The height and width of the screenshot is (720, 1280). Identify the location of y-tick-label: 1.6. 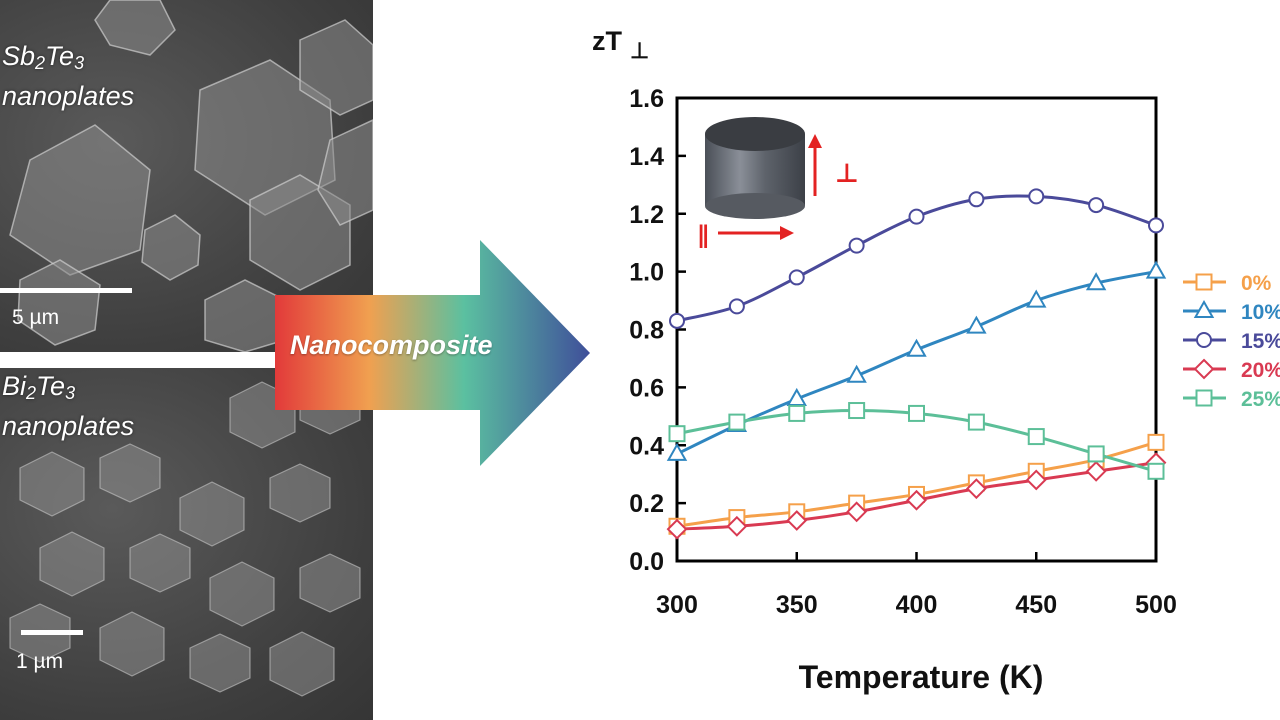
(646, 99).